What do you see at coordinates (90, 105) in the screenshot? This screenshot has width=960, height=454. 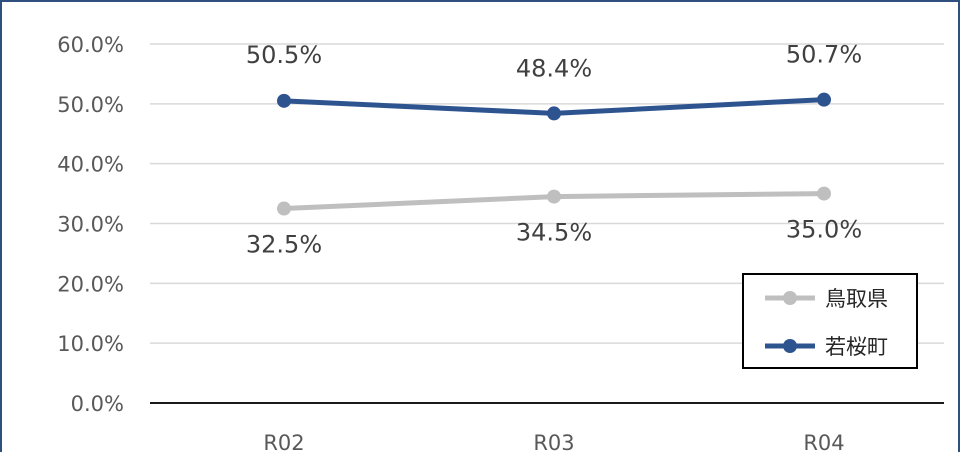 I see `y-tick-label: 50.0%` at bounding box center [90, 105].